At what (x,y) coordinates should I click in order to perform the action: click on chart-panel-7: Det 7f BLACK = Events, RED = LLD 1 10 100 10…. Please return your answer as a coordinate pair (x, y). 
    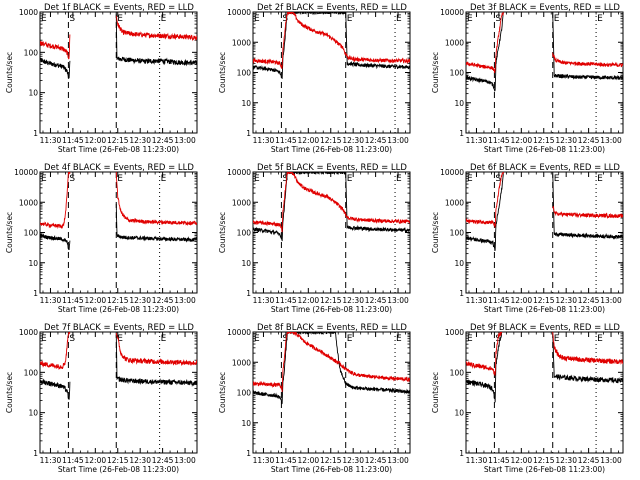
    Looking at the image, I should click on (101, 398).